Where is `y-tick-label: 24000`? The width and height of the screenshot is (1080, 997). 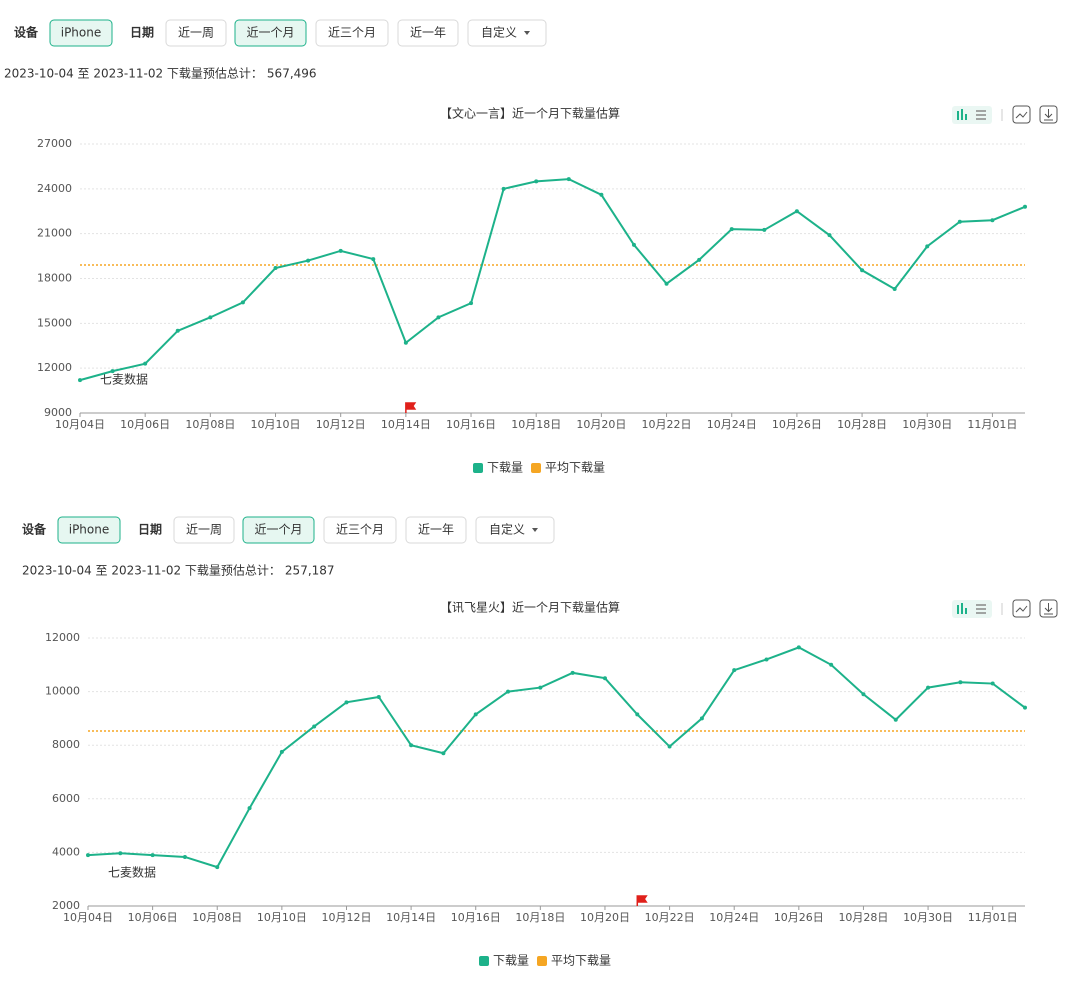 y-tick-label: 24000 is located at coordinates (54, 188).